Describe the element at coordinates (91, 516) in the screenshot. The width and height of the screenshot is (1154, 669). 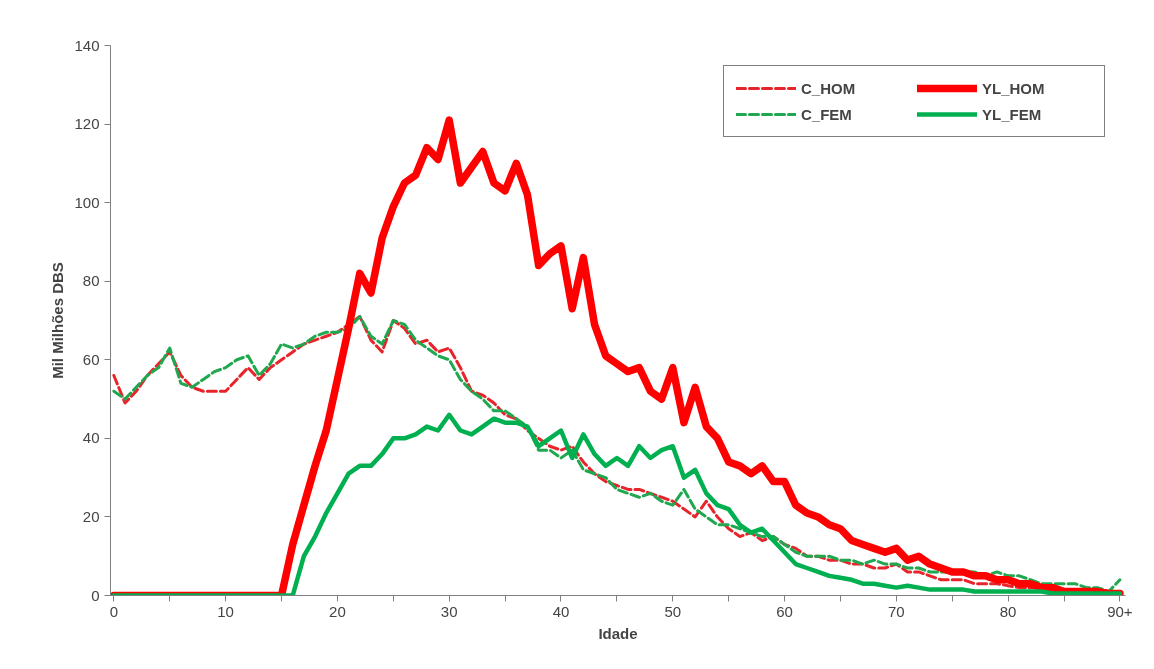
I see `y-tick-label: 20` at that location.